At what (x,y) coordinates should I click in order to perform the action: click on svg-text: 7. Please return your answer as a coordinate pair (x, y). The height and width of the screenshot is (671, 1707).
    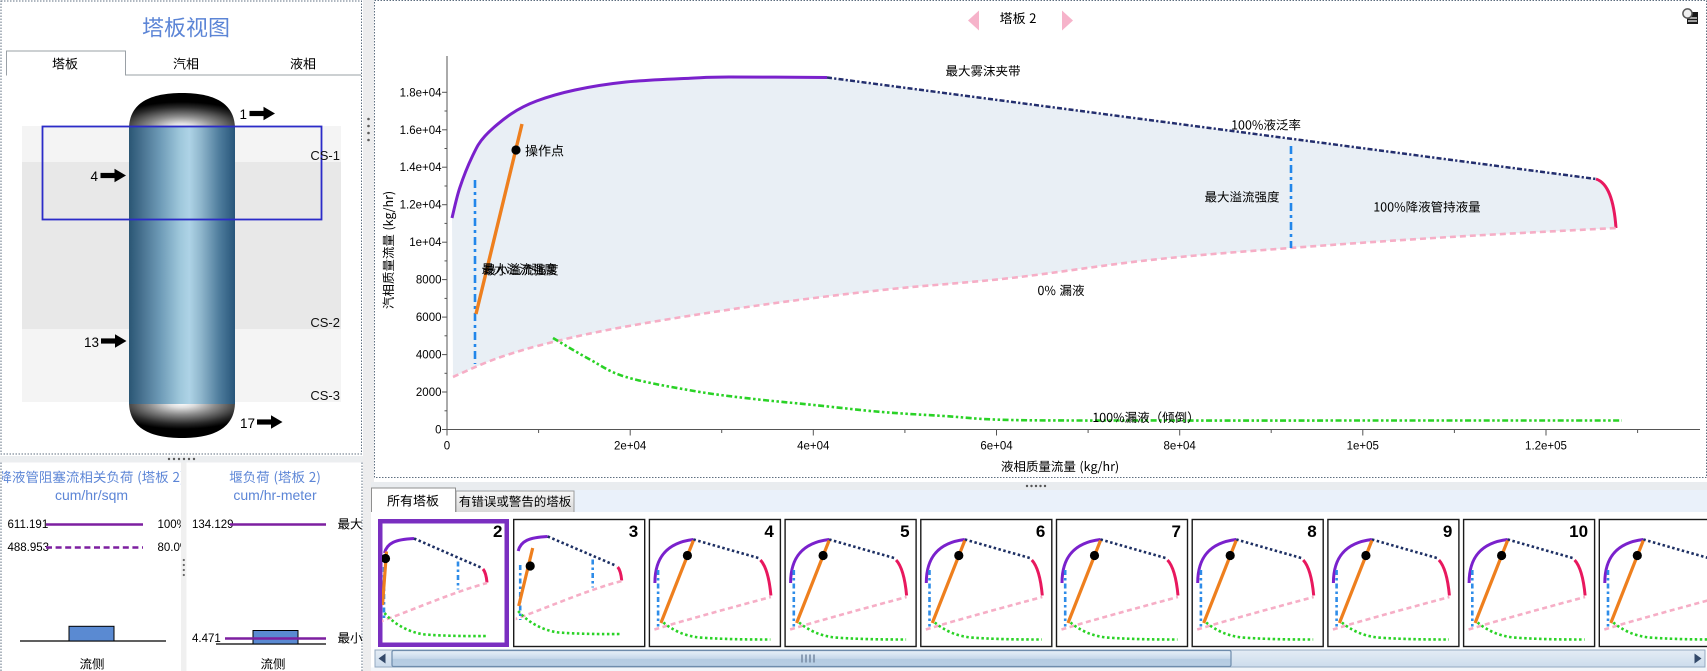
    Looking at the image, I should click on (1176, 531).